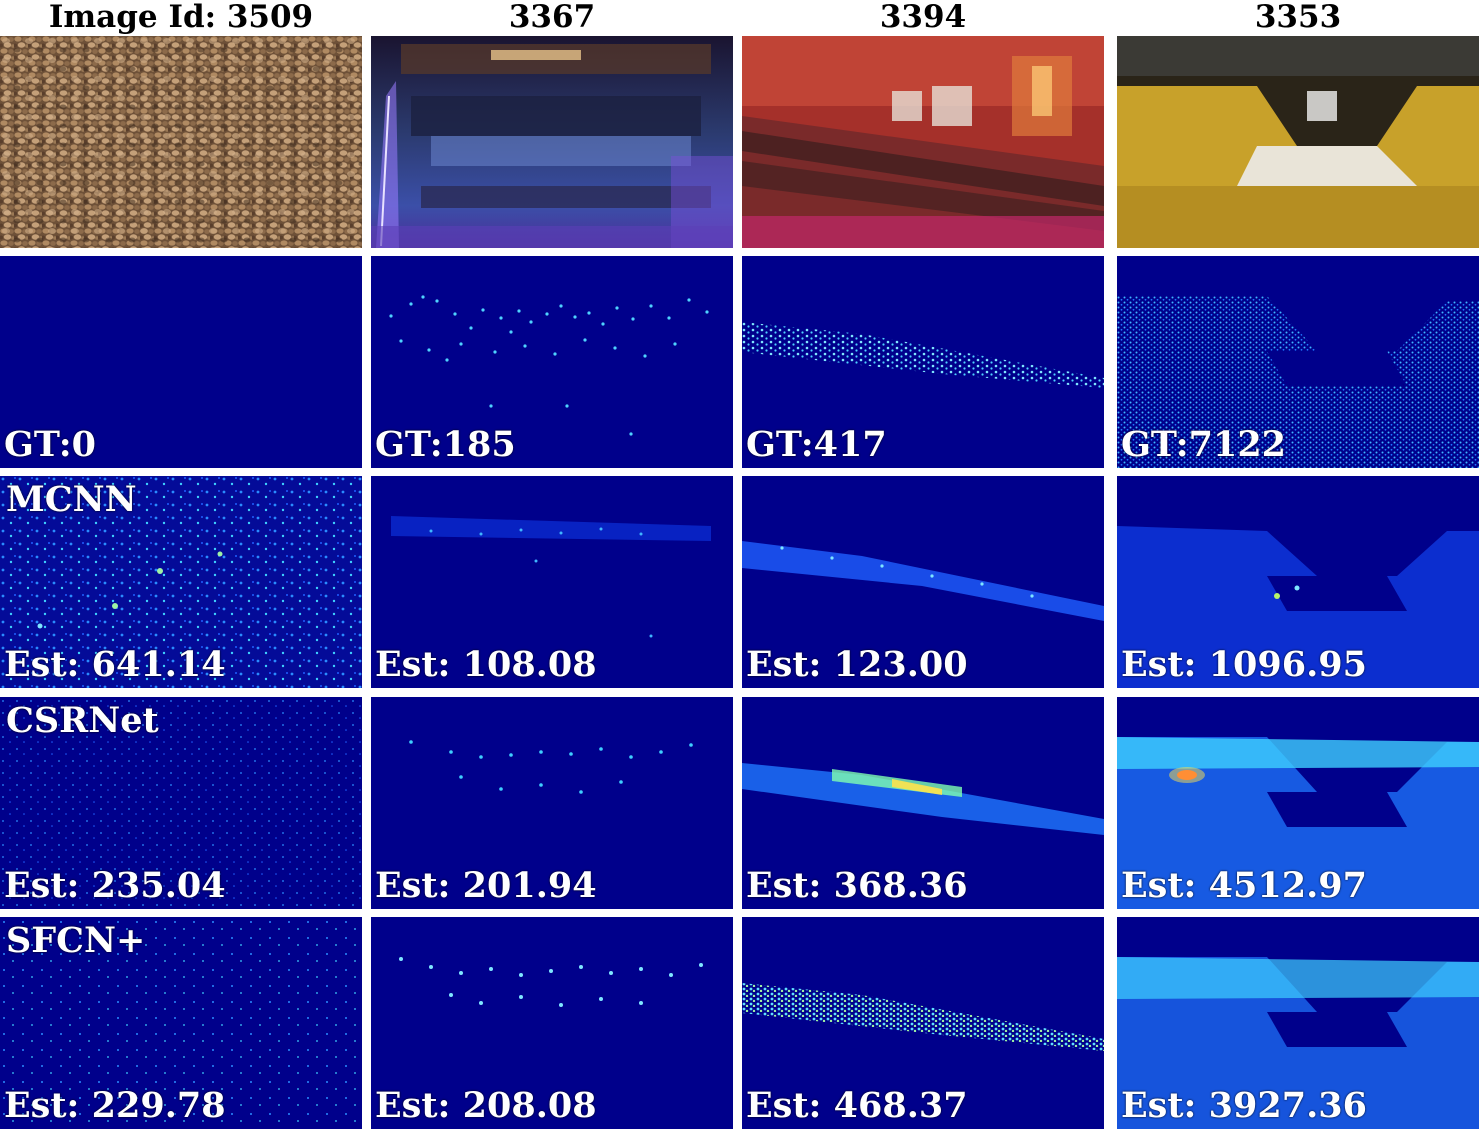  Describe the element at coordinates (923, 17) in the screenshot. I see `column-header-3394: 3394` at that location.